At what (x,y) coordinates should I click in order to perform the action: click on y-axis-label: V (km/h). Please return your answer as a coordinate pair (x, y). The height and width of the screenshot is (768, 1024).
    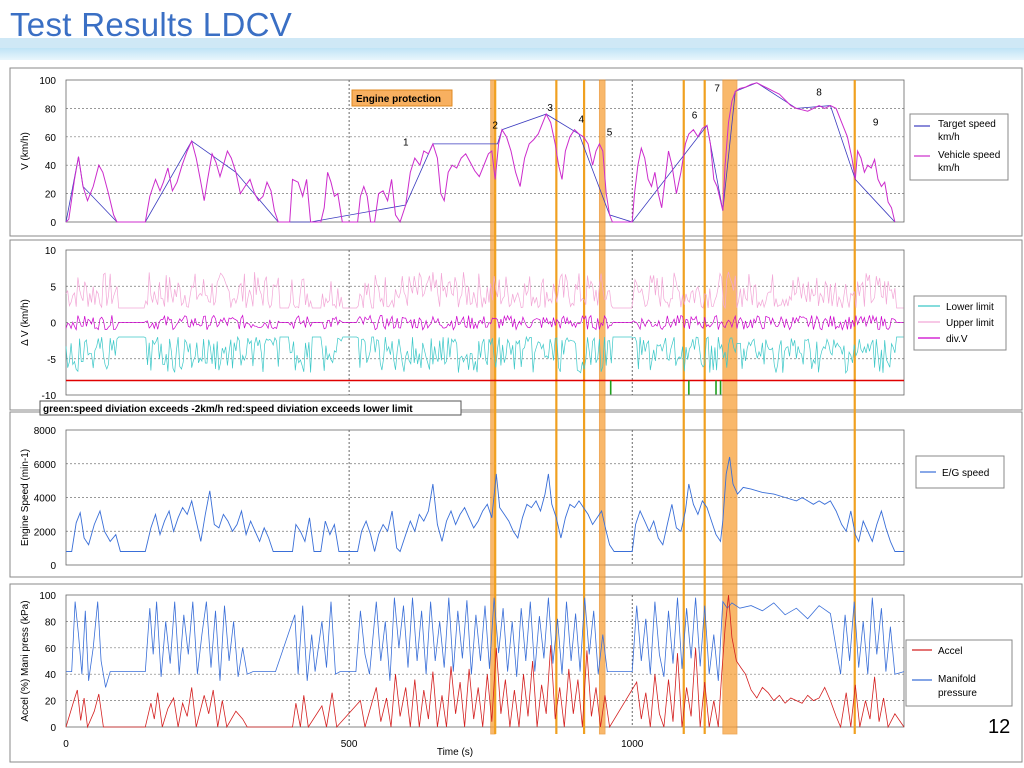
    Looking at the image, I should click on (25, 151).